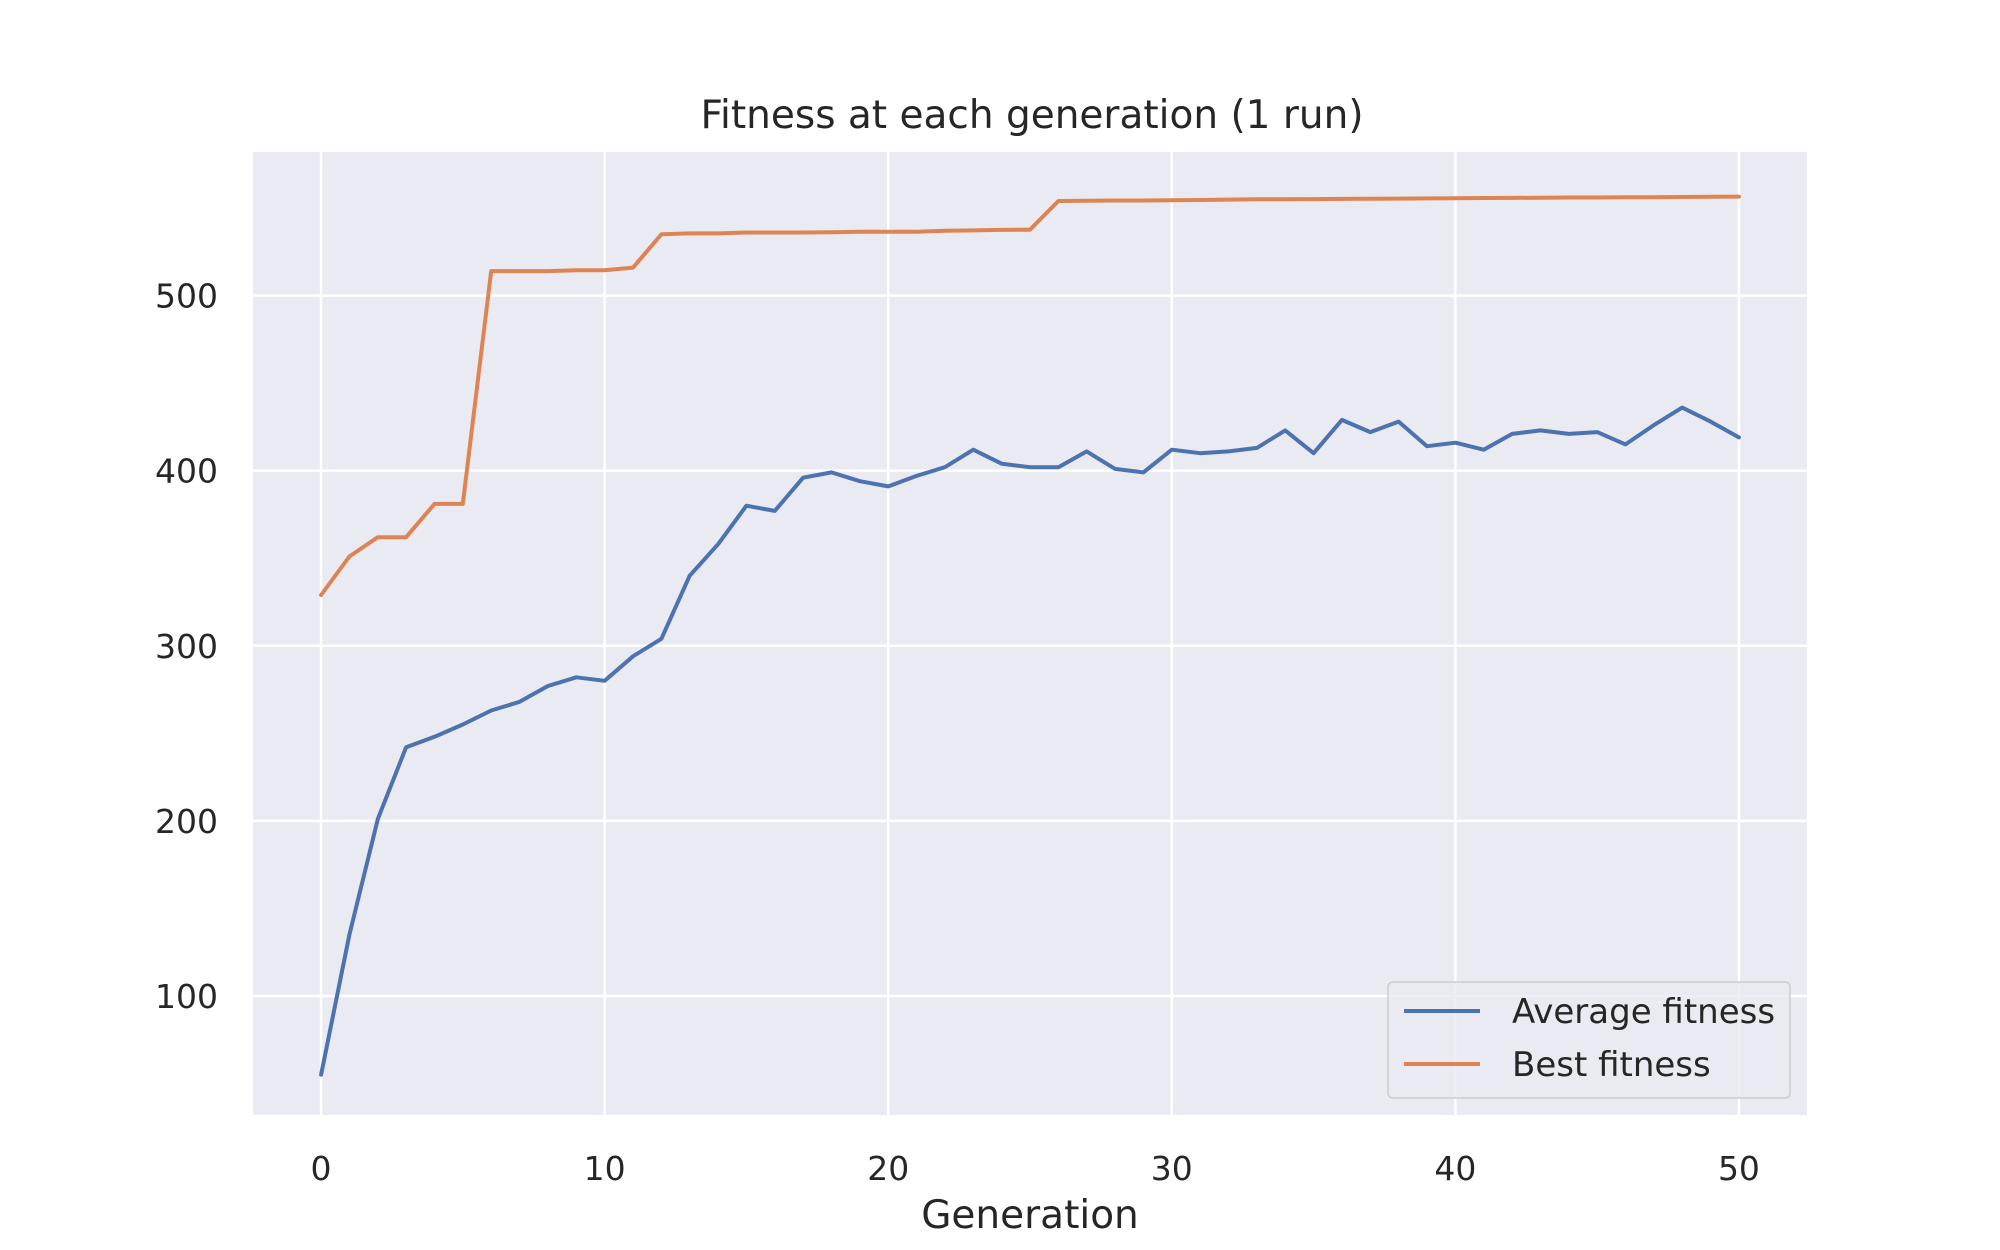 The width and height of the screenshot is (2000, 1250). What do you see at coordinates (888, 1168) in the screenshot?
I see `x-tick-label: 20` at bounding box center [888, 1168].